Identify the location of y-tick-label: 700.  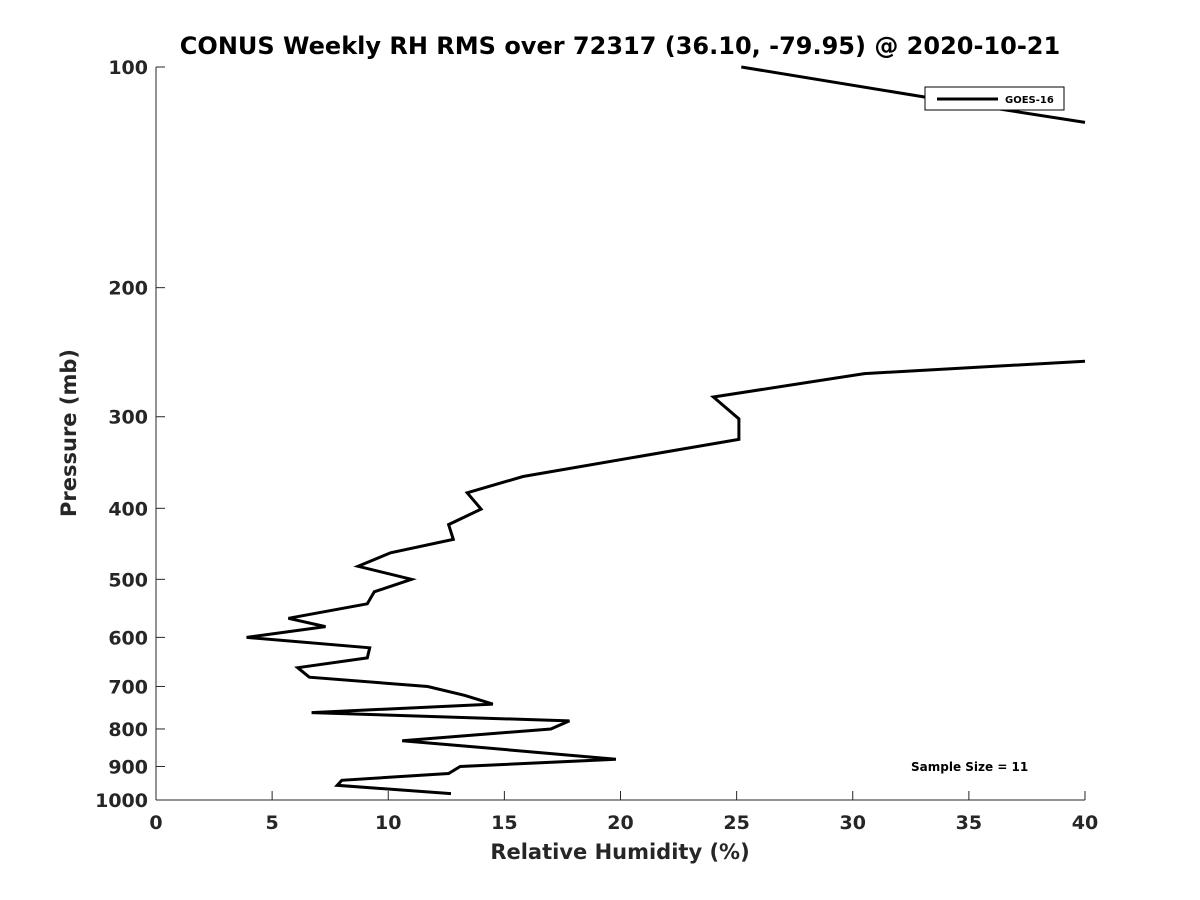
(128, 687).